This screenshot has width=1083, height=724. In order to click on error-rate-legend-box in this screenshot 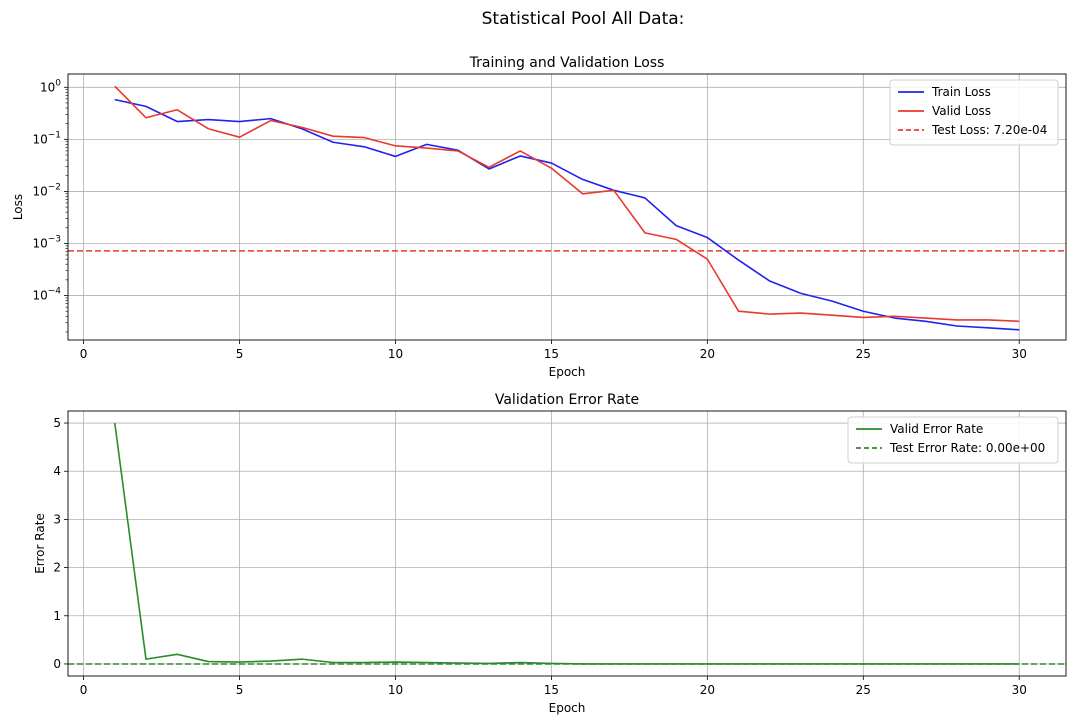, I will do `click(953, 440)`.